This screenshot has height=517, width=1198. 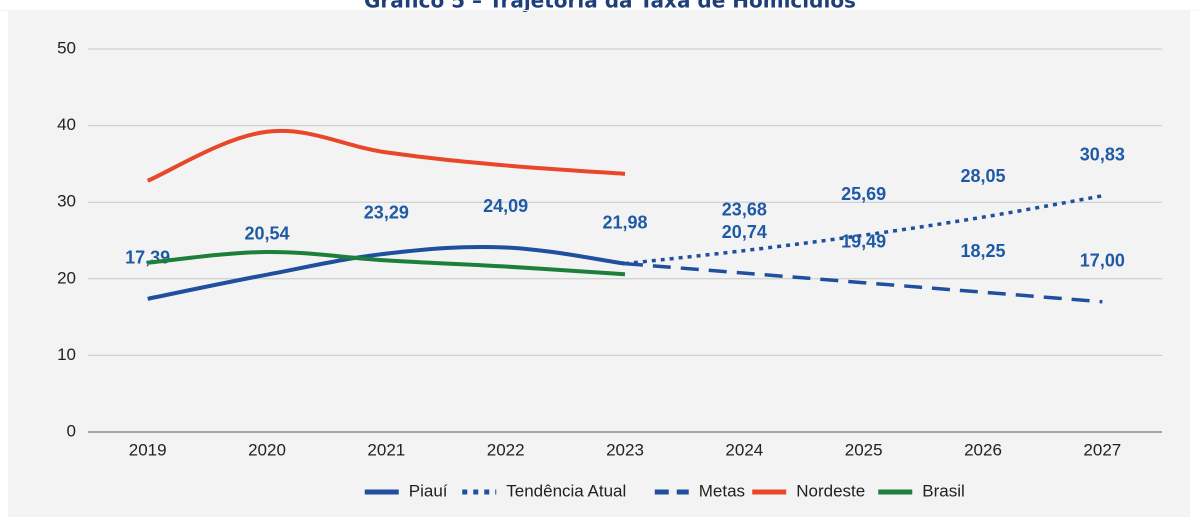 What do you see at coordinates (1102, 155) in the screenshot?
I see `data-label: 30,83` at bounding box center [1102, 155].